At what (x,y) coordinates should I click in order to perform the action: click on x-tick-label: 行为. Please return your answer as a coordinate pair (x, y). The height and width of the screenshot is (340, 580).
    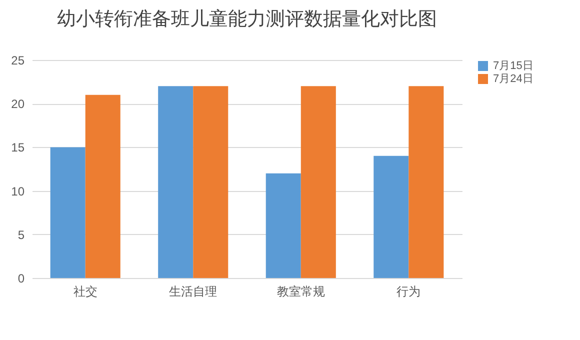
    Looking at the image, I should click on (408, 291).